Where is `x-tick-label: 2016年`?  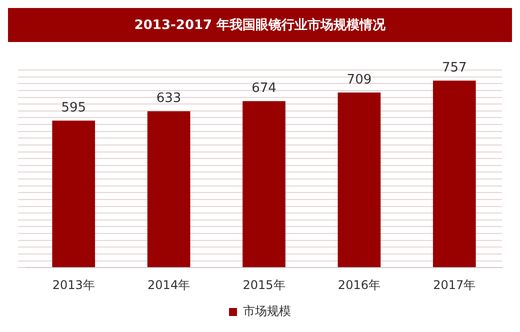 x-tick-label: 2016年 is located at coordinates (359, 285).